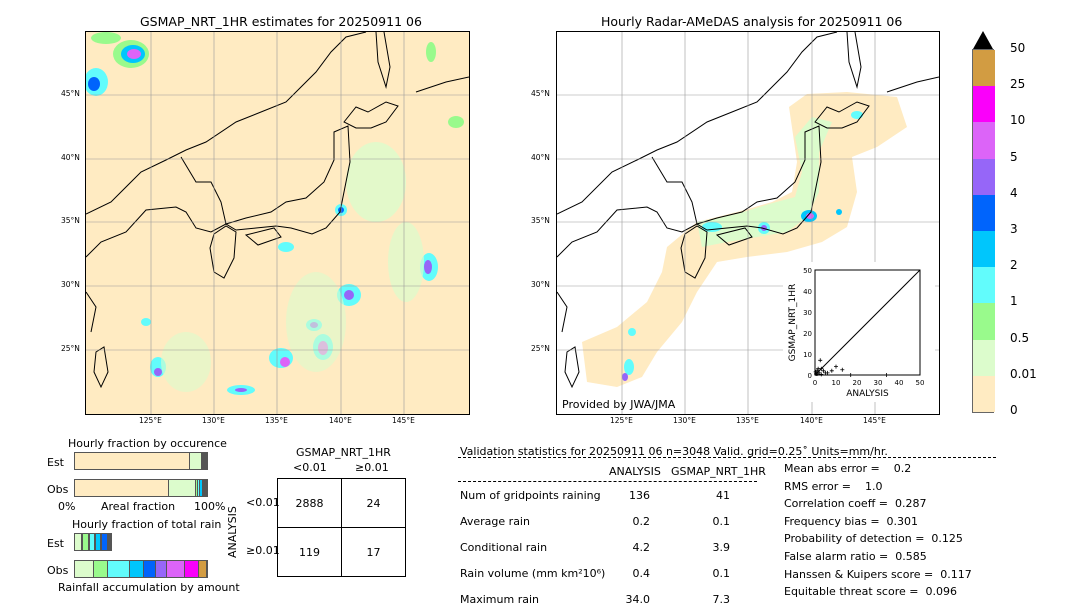 The width and height of the screenshot is (1080, 612). I want to click on stat-analysis-value: 34.0, so click(638, 599).